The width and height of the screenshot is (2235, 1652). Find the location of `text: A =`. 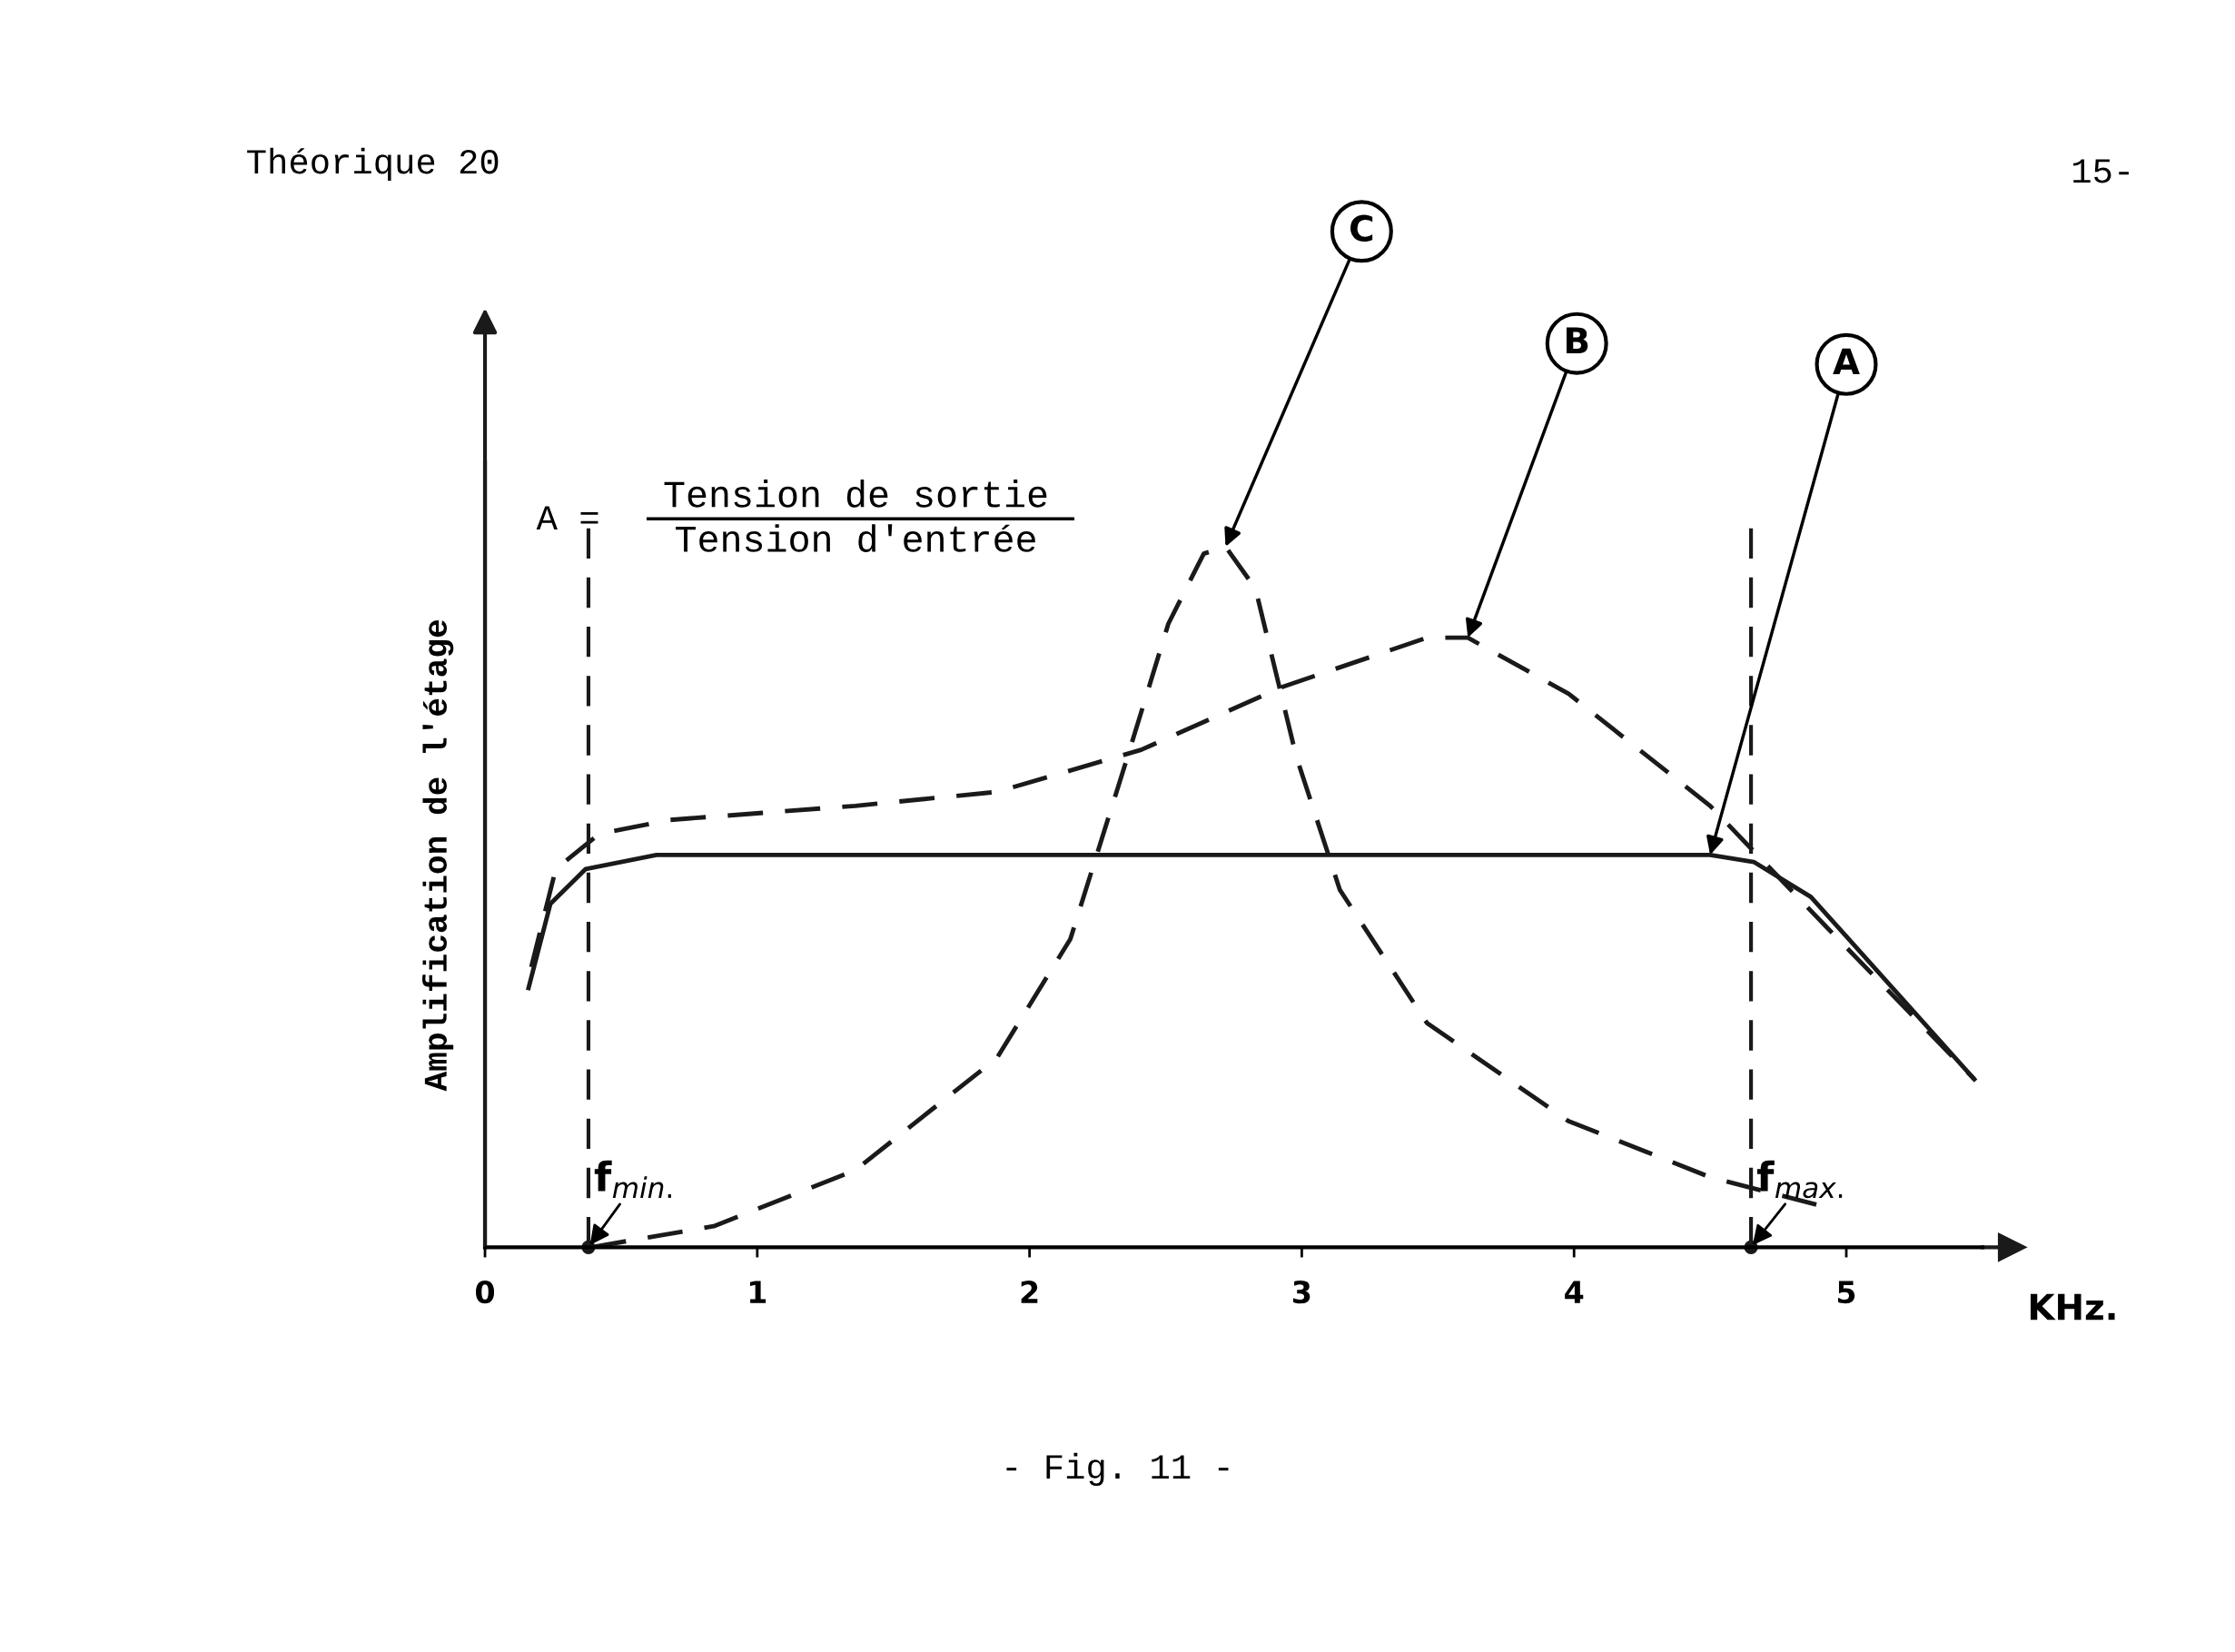

text: A = is located at coordinates (567, 518).